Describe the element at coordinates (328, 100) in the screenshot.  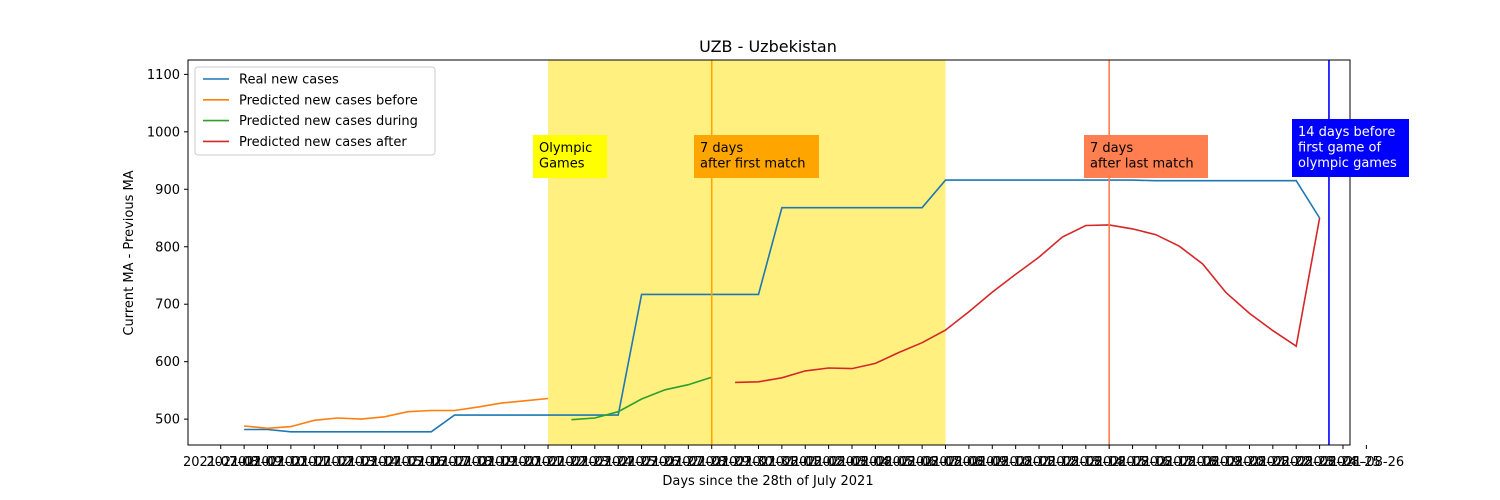
I see `legend-label: Predicted new cases before` at that location.